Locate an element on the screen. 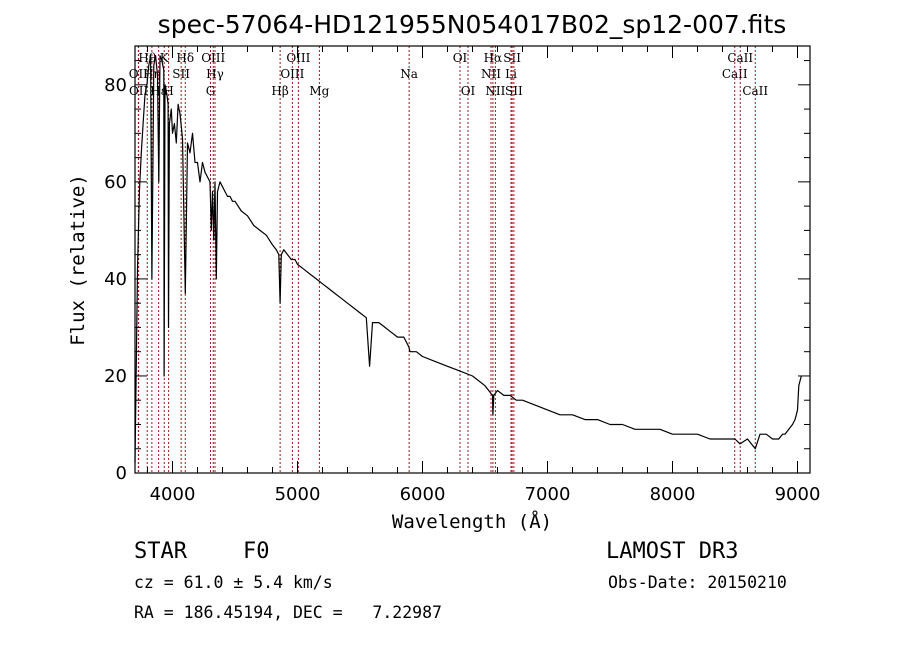 Image resolution: width=900 pixels, height=649 pixels. line-label-9: G is located at coordinates (211, 91).